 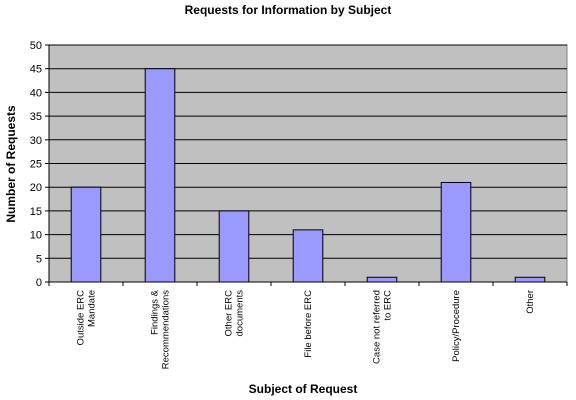 I want to click on x-axis-label: Subject of Request, so click(x=303, y=389).